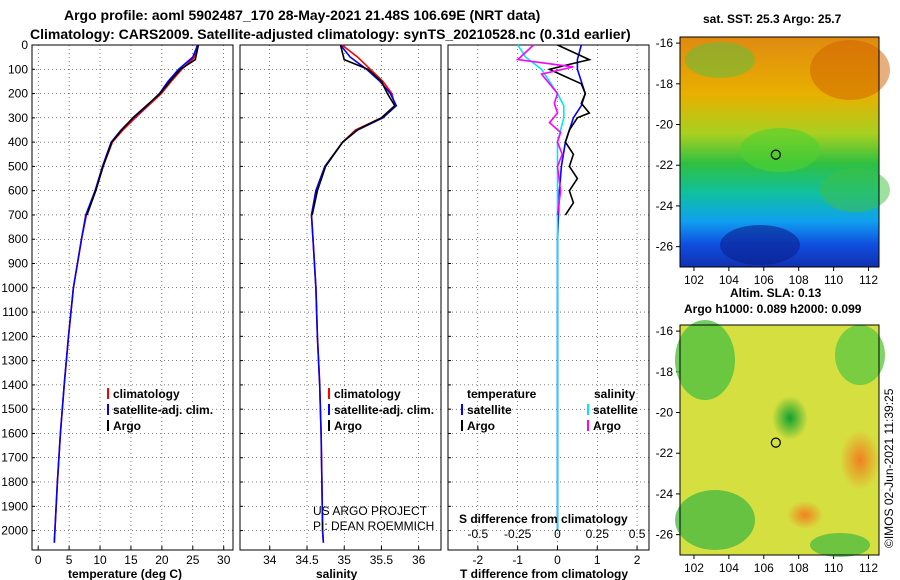 The height and width of the screenshot is (580, 900). What do you see at coordinates (373, 526) in the screenshot?
I see `credit-pi: PI: DEAN ROEMMICH` at bounding box center [373, 526].